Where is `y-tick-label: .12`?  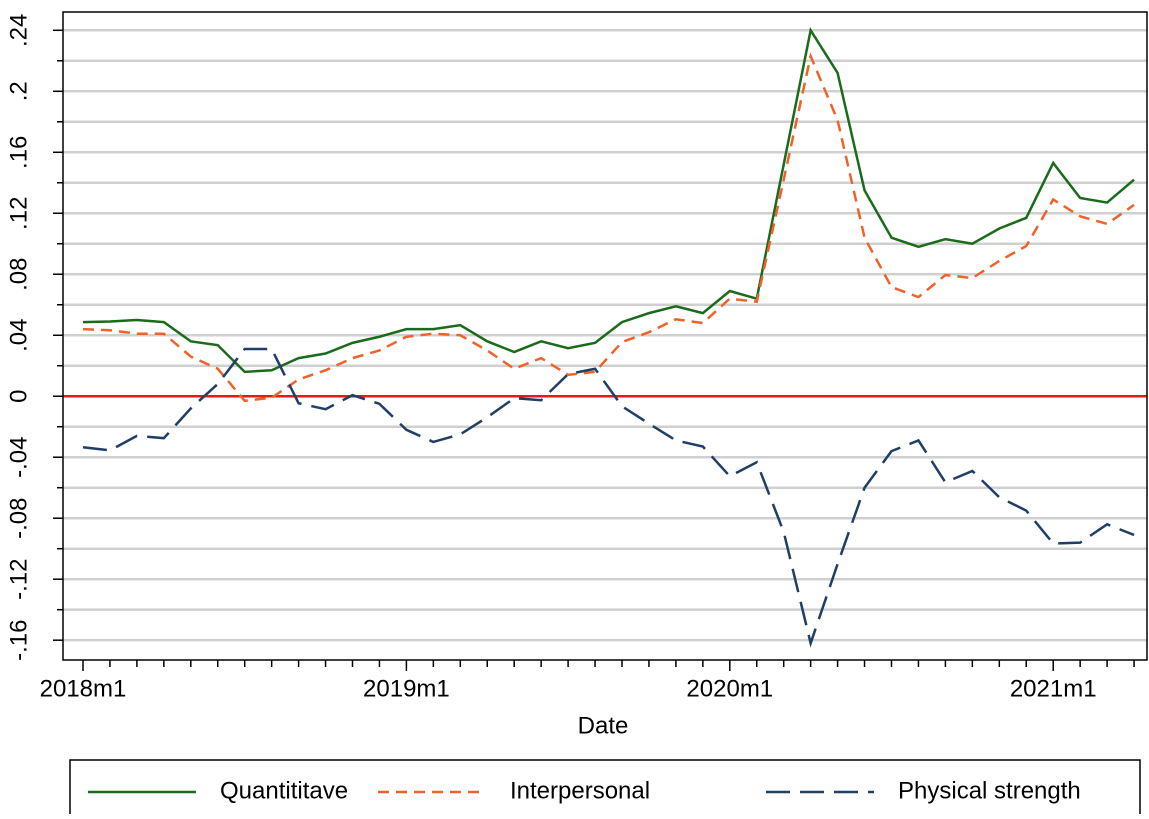 y-tick-label: .12 is located at coordinates (18, 213).